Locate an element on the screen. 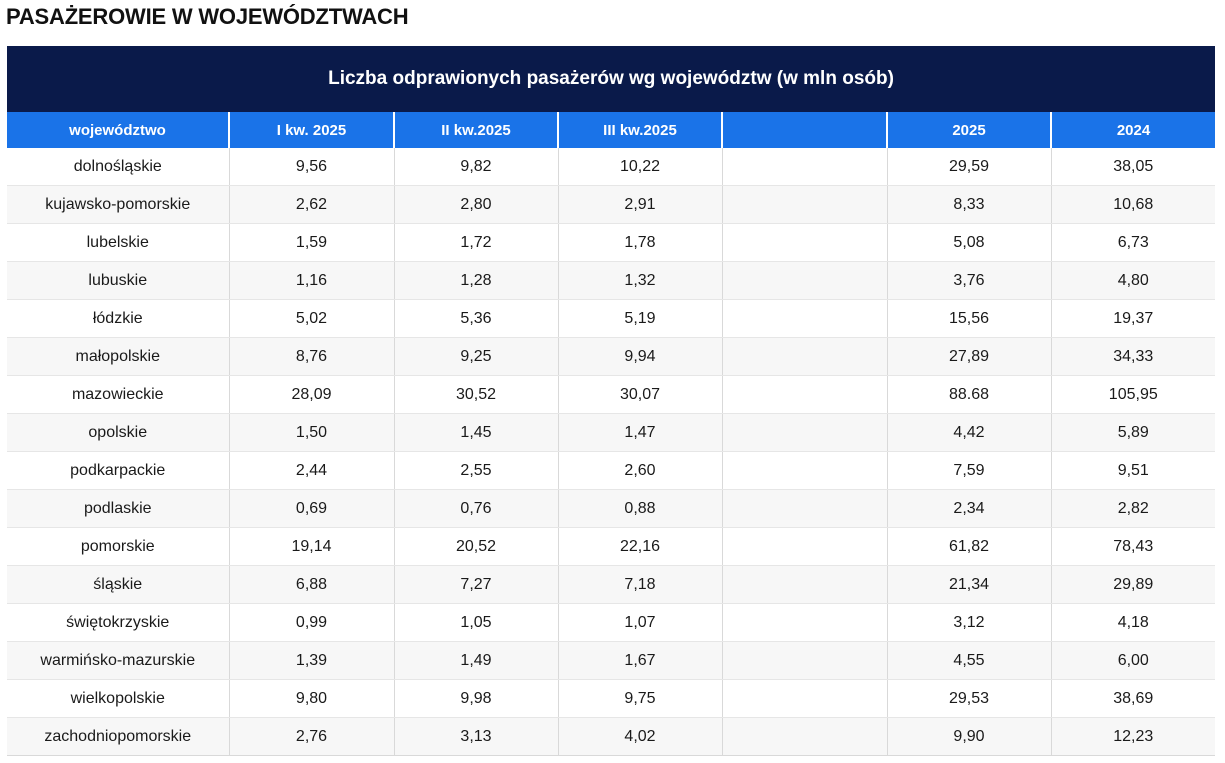 Image resolution: width=1225 pixels, height=763 pixels. table-cell: 9,56 is located at coordinates (311, 167).